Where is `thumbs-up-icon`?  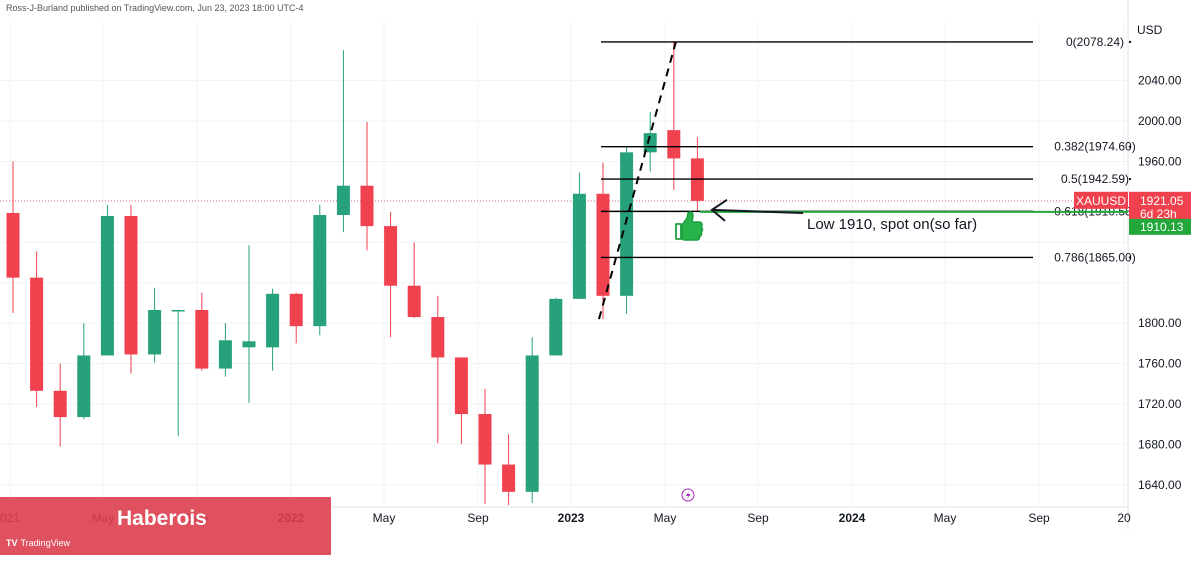
thumbs-up-icon is located at coordinates (689, 226).